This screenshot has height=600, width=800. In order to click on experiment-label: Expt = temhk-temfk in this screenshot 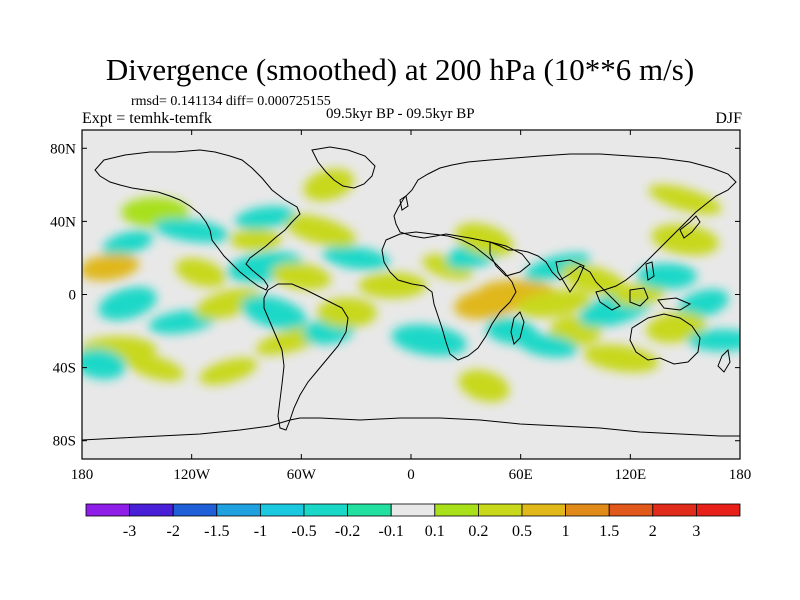, I will do `click(147, 118)`.